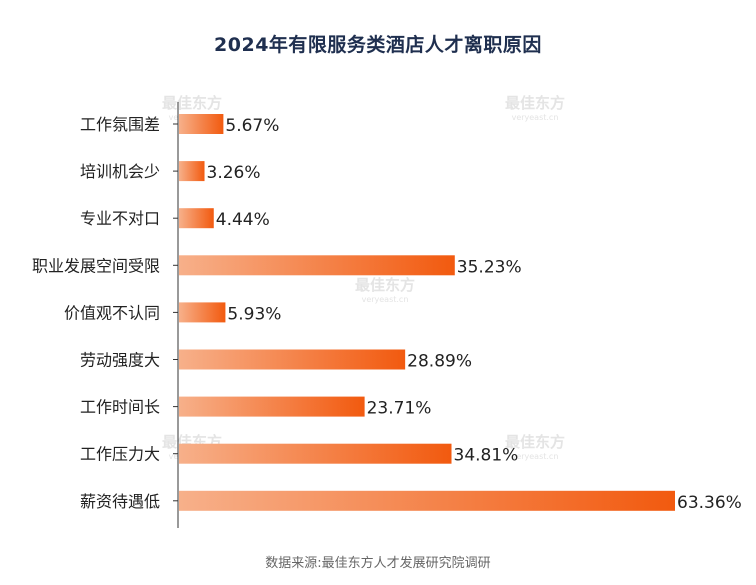 This screenshot has height=585, width=756. I want to click on category-label: 培训机会少, so click(120, 171).